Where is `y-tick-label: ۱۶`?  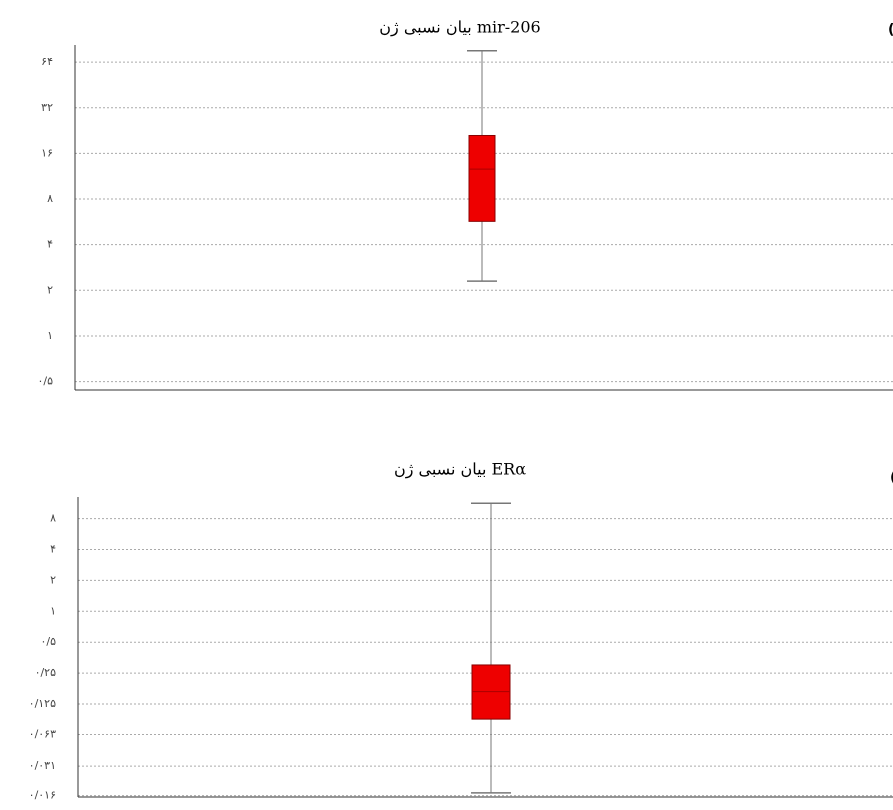 y-tick-label: ۱۶ is located at coordinates (47, 152).